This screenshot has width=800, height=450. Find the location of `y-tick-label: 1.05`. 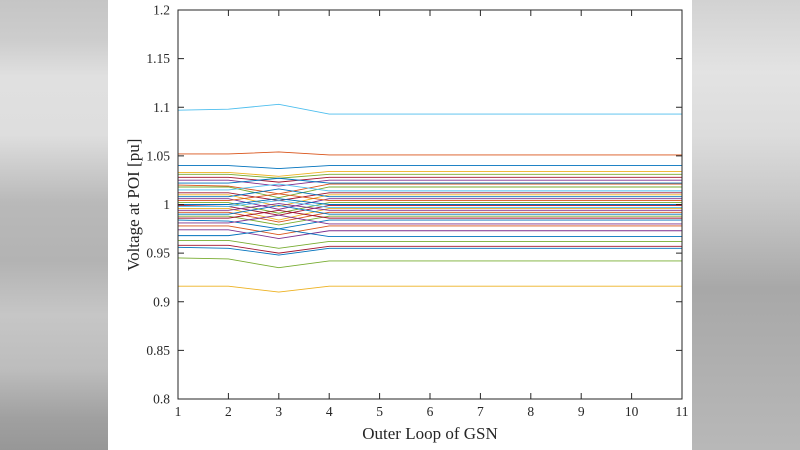

y-tick-label: 1.05 is located at coordinates (158, 155).